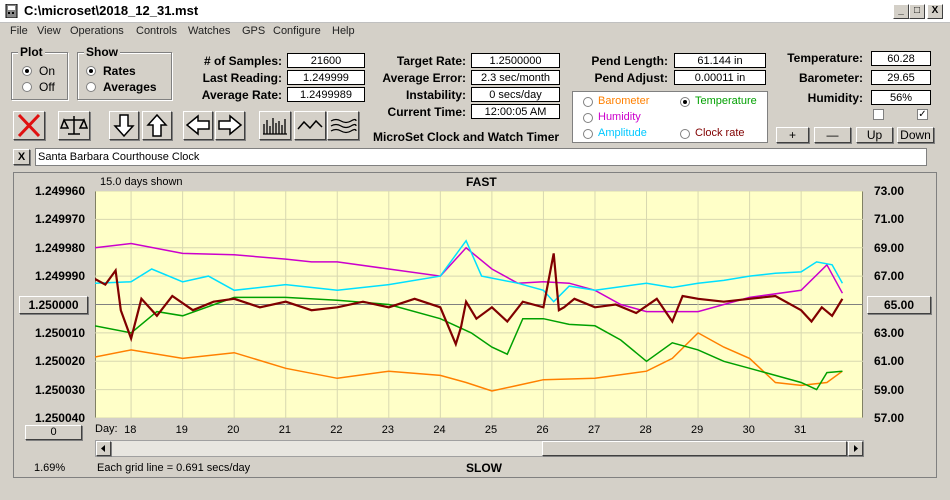 The height and width of the screenshot is (500, 950). Describe the element at coordinates (825, 58) in the screenshot. I see `temperature-label: Temperature:` at that location.